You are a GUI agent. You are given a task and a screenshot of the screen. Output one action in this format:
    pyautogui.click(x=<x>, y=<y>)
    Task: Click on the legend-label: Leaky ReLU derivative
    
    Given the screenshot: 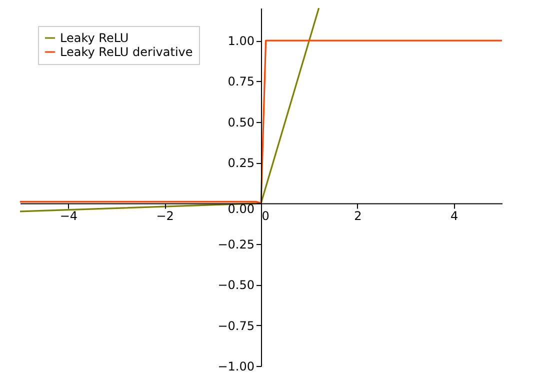 What is the action you would take?
    pyautogui.click(x=126, y=52)
    